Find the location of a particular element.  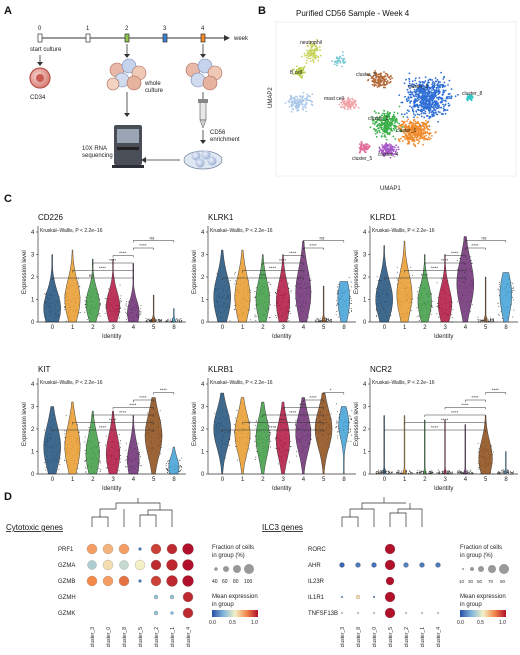

tick-2: 2 is located at coordinates (127, 29).